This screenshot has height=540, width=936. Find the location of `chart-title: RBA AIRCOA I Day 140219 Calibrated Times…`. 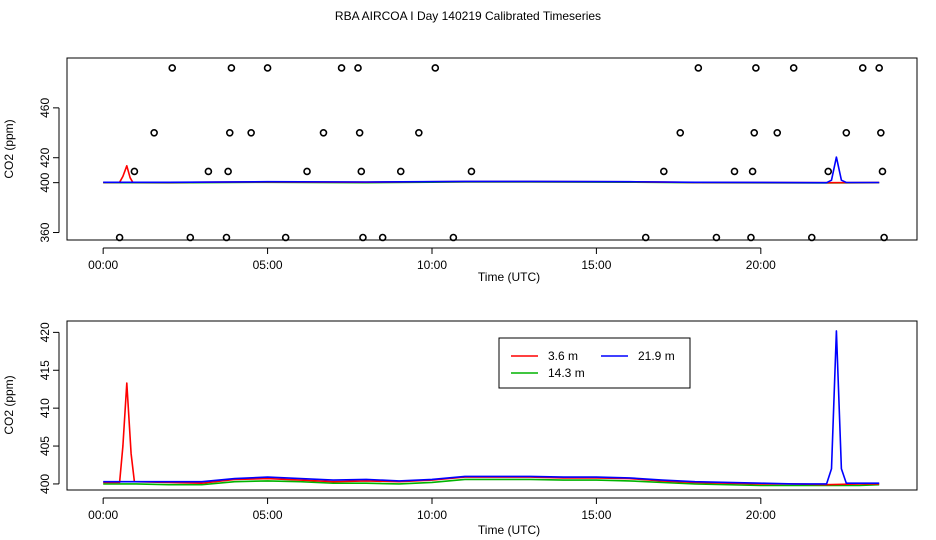

chart-title: RBA AIRCOA I Day 140219 Calibrated Times… is located at coordinates (468, 16).